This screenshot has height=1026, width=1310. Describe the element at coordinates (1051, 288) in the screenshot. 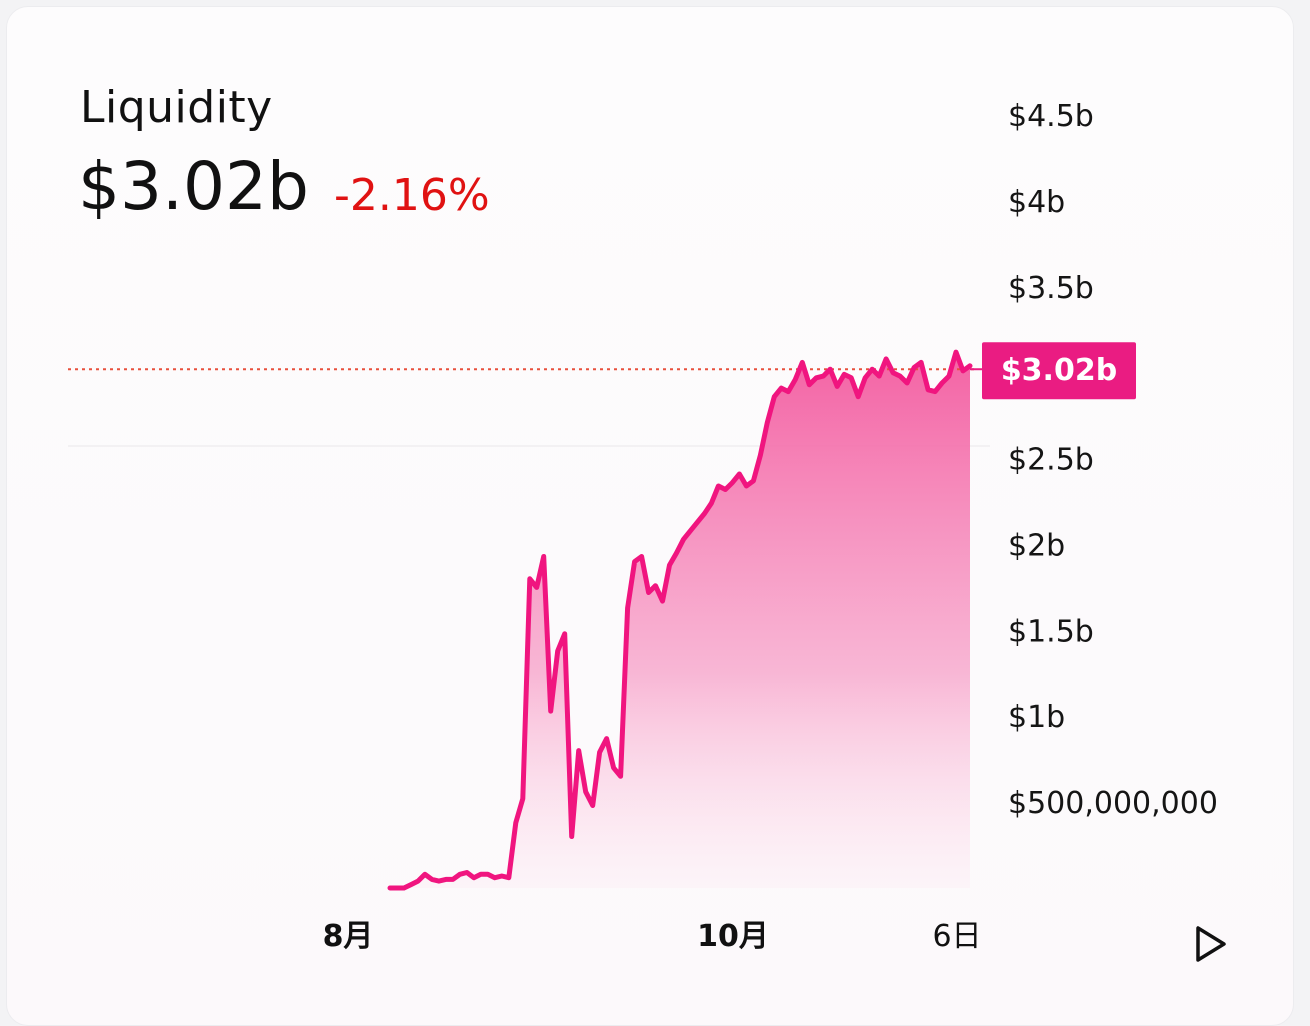

I see `y-tick-label: $3.5b` at that location.